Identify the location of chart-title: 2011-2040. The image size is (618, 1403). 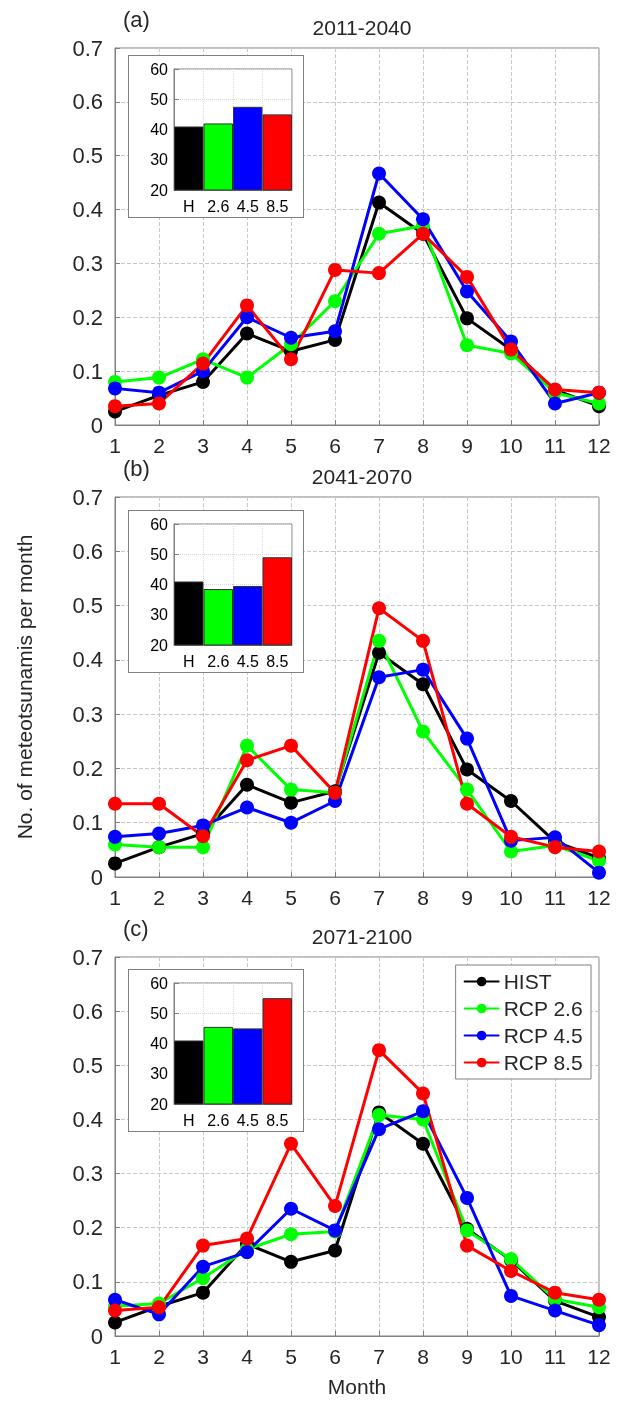
(362, 27).